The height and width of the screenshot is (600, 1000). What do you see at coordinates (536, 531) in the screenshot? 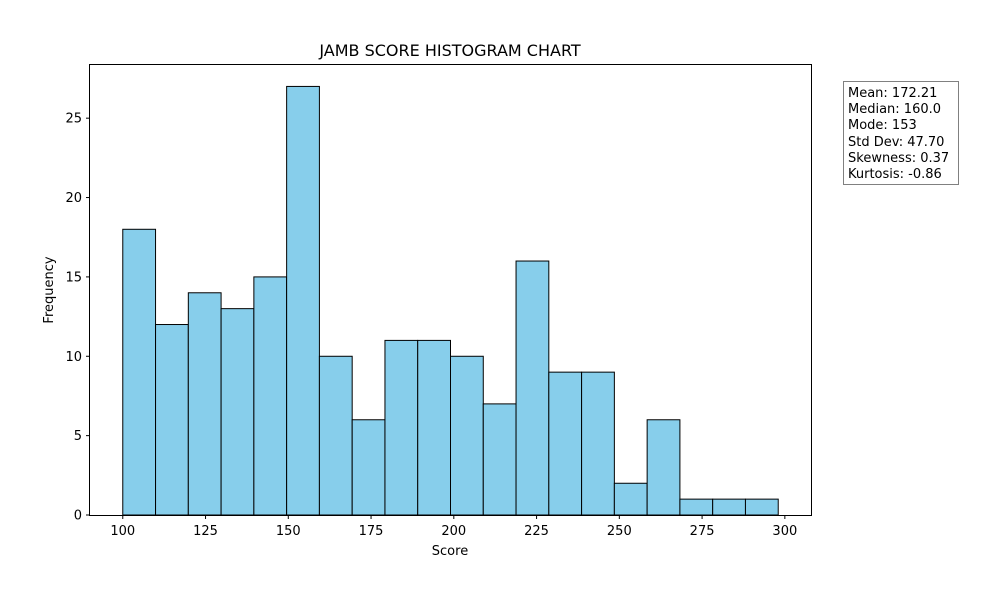
I see `x-tick-label: 225` at bounding box center [536, 531].